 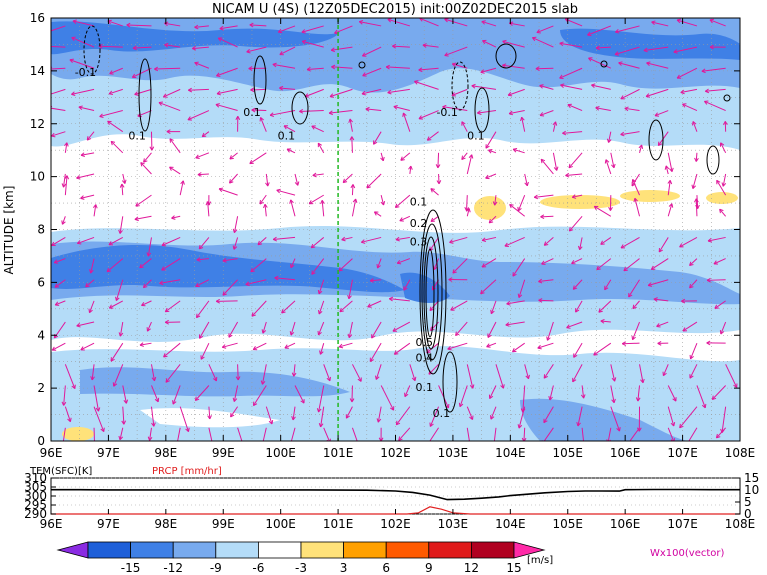 What do you see at coordinates (446, 112) in the screenshot?
I see `contour-label: -0.1` at bounding box center [446, 112].